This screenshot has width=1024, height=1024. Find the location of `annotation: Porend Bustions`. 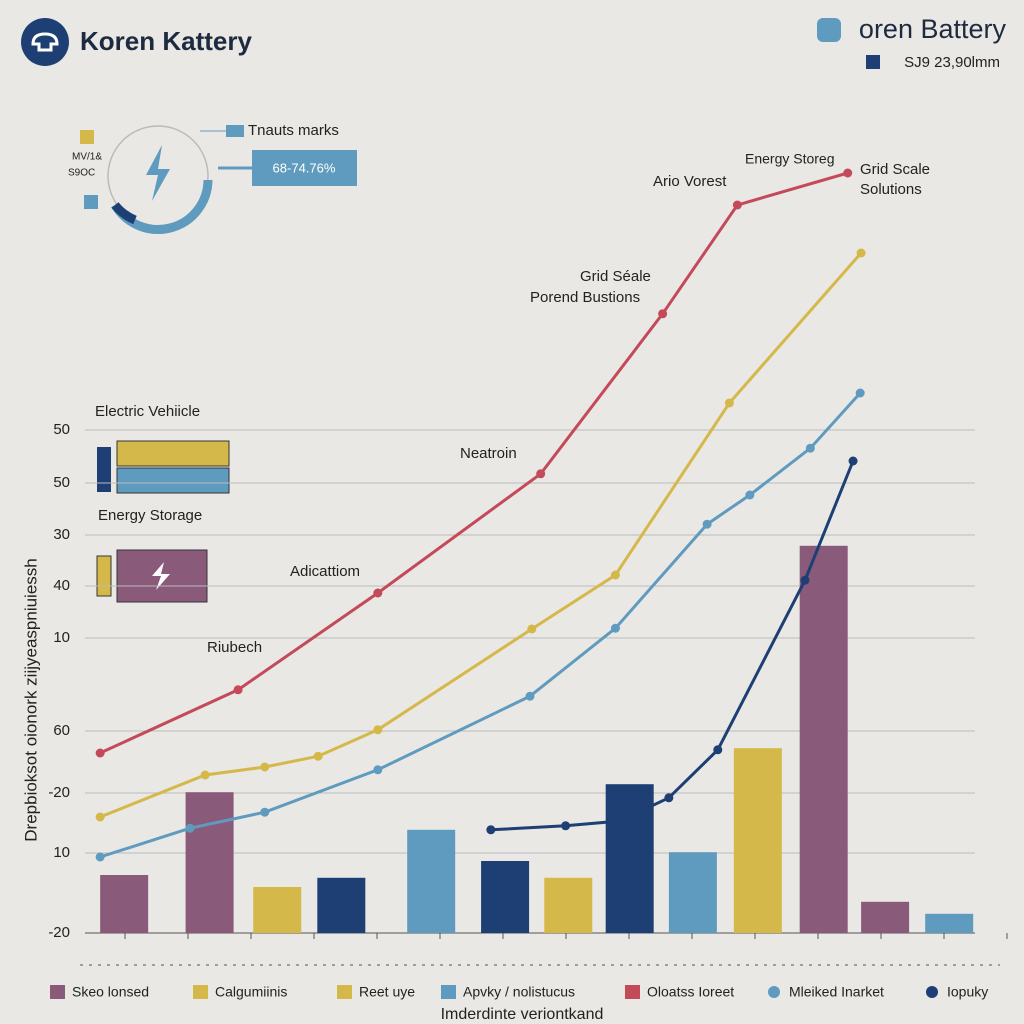

annotation: Porend Bustions is located at coordinates (585, 297).